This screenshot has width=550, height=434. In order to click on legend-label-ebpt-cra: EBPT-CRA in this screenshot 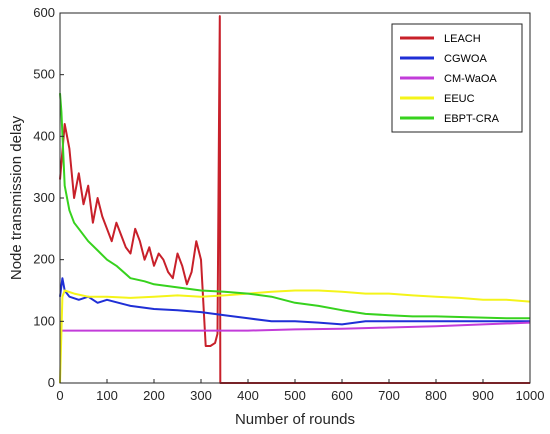, I will do `click(472, 119)`.